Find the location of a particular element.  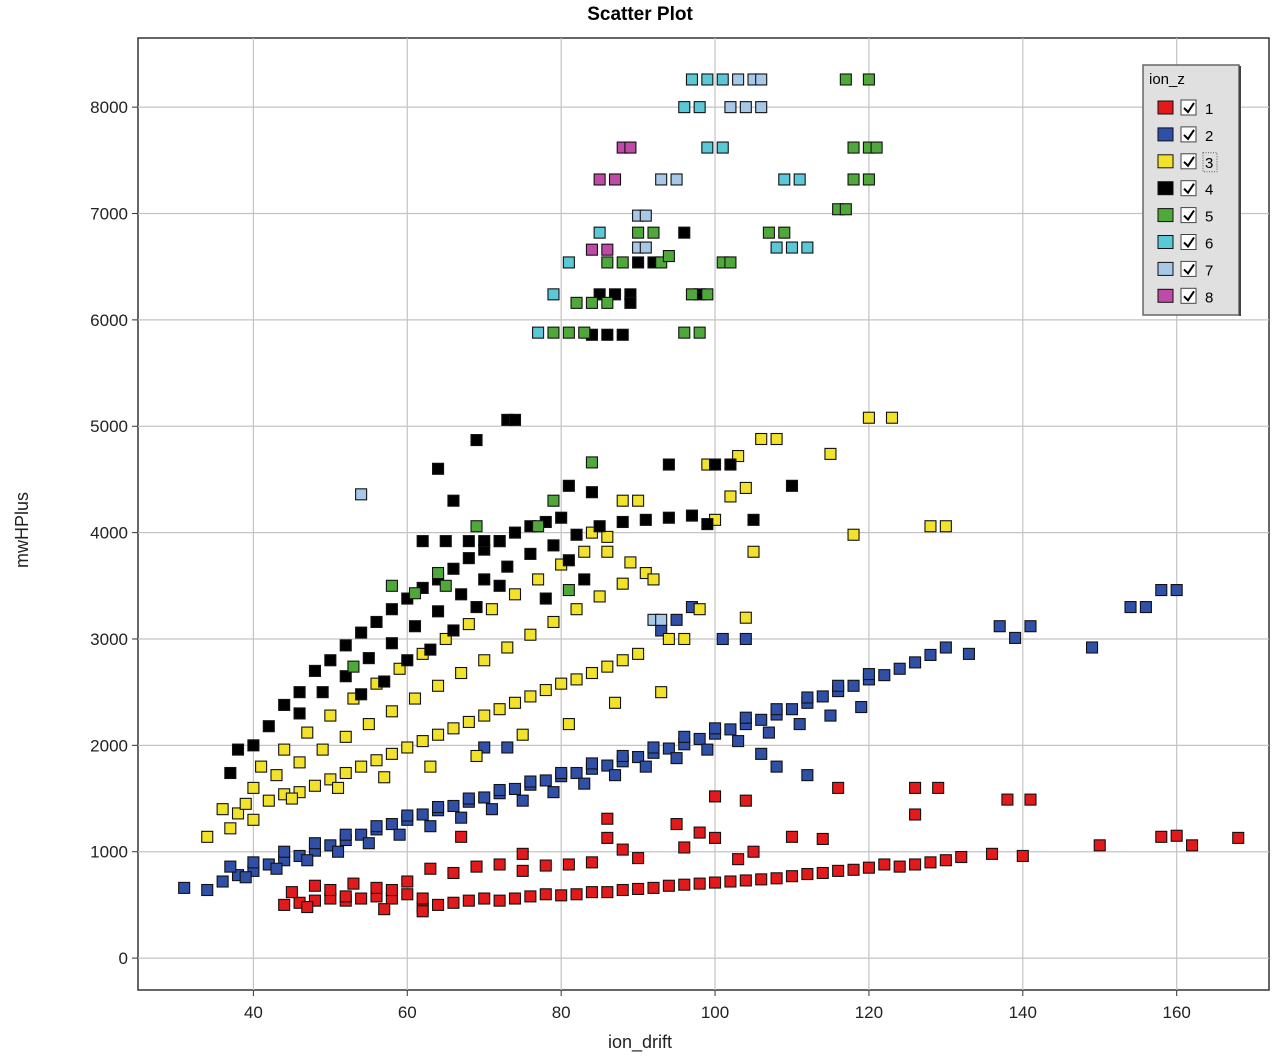

legend-item-3: 3 is located at coordinates (1187, 162).